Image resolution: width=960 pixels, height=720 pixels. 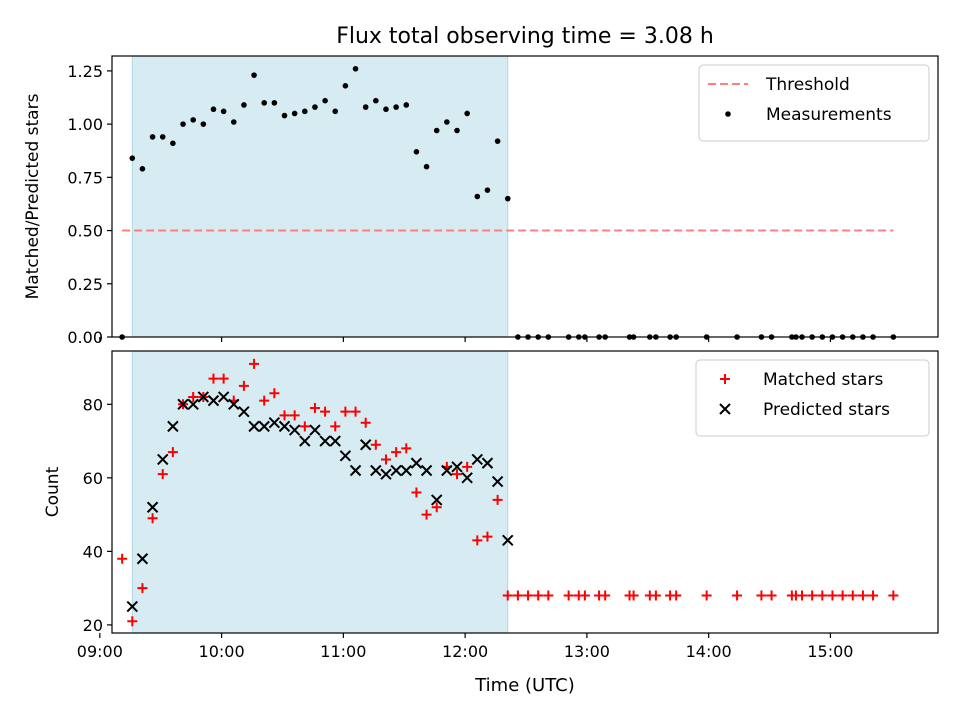 I want to click on legend-matched-swatch, so click(x=725, y=379).